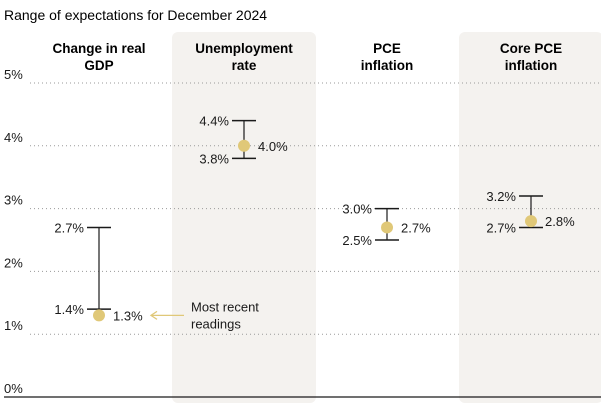 The width and height of the screenshot is (601, 403). What do you see at coordinates (13, 262) in the screenshot?
I see `y-tick-label: 2%` at bounding box center [13, 262].